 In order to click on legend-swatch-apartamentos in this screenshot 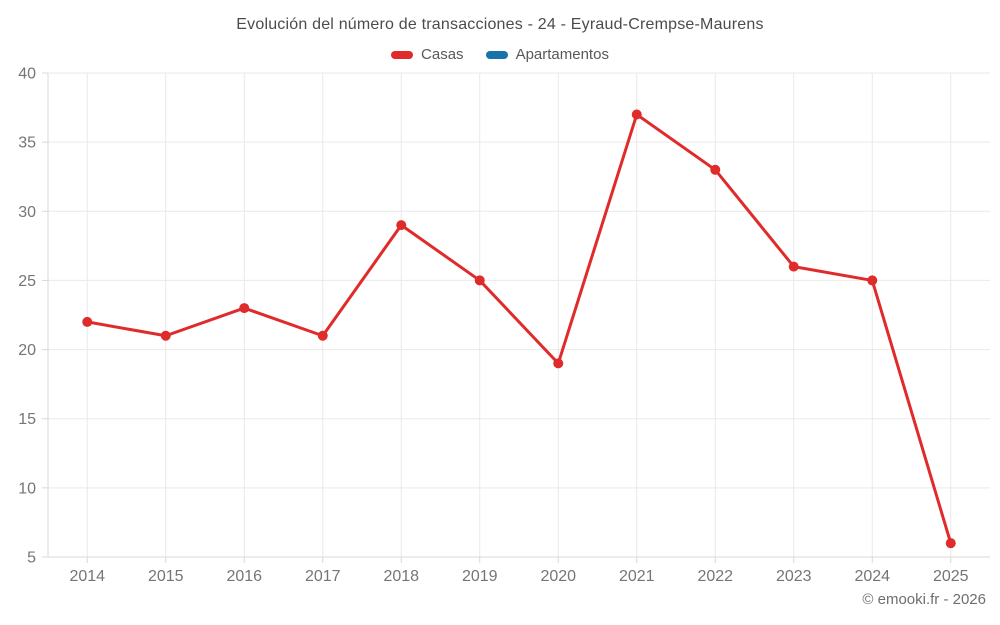, I will do `click(496, 54)`.